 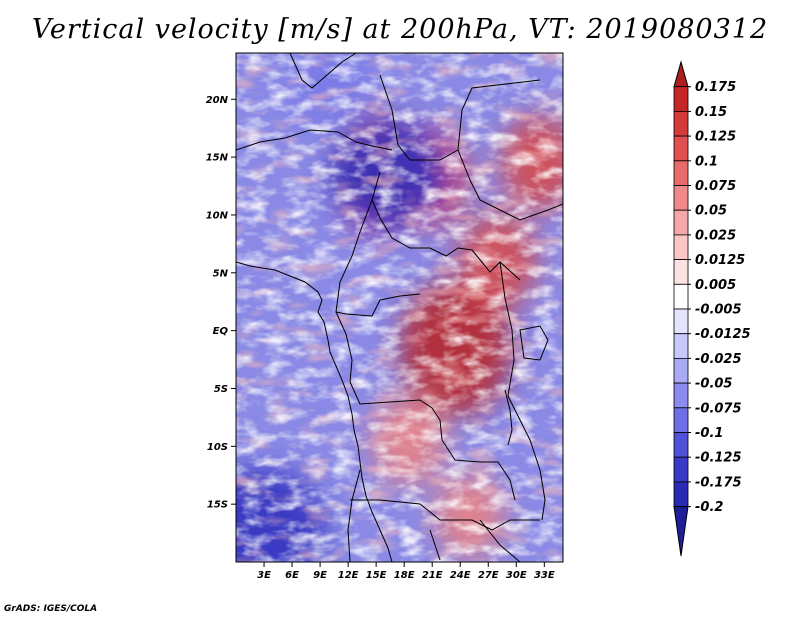 What do you see at coordinates (709, 433) in the screenshot?
I see `colorbar-label: -0.1` at bounding box center [709, 433].